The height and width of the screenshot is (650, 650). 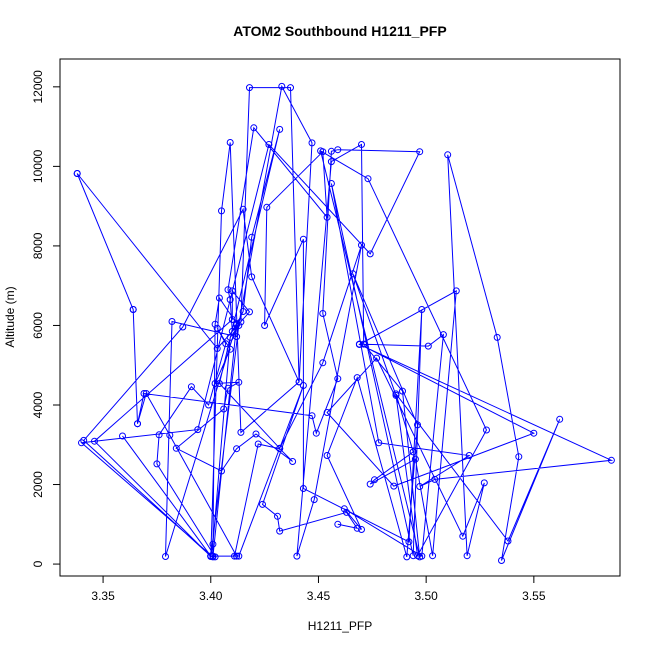 What do you see at coordinates (10, 316) in the screenshot?
I see `y-axis-label: Altitude (m)` at bounding box center [10, 316].